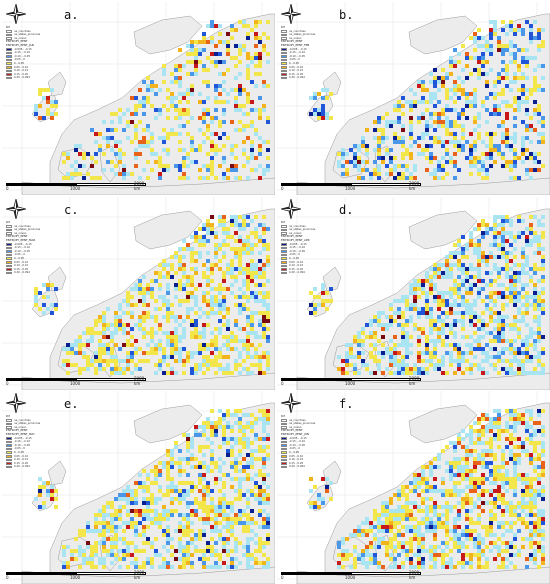 The image size is (550, 584). What do you see at coordinates (9, 456) in the screenshot?
I see `legend-swatch` at bounding box center [9, 456].